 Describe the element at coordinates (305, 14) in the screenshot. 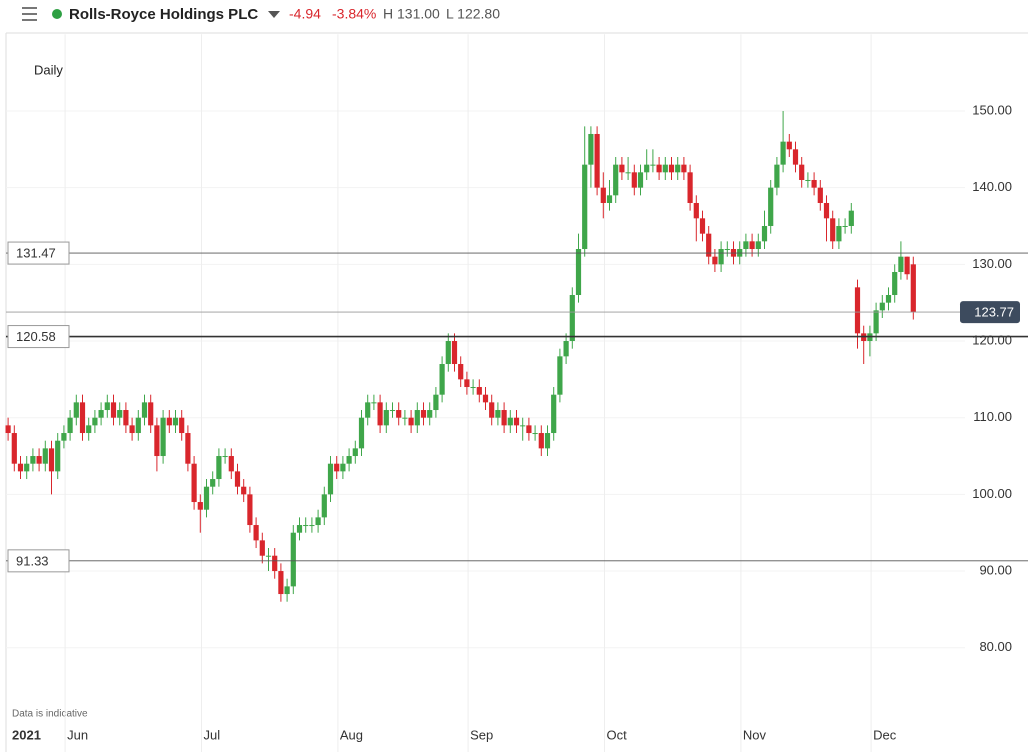

I see `change: -4.94` at that location.